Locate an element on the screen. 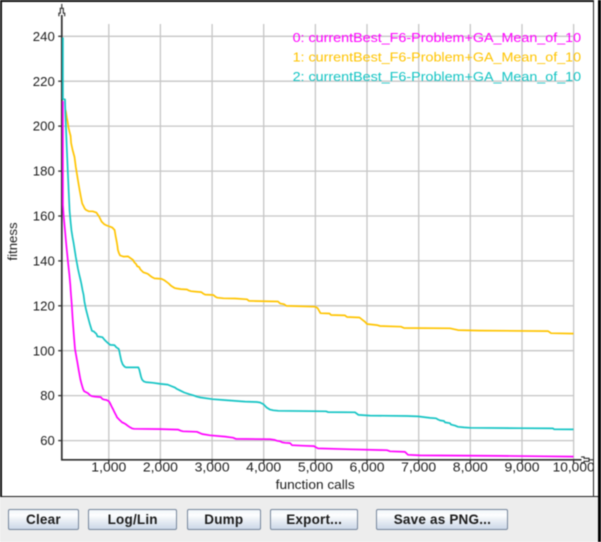 Image resolution: width=601 pixels, height=542 pixels. svg-text: 3,000 is located at coordinates (212, 468).